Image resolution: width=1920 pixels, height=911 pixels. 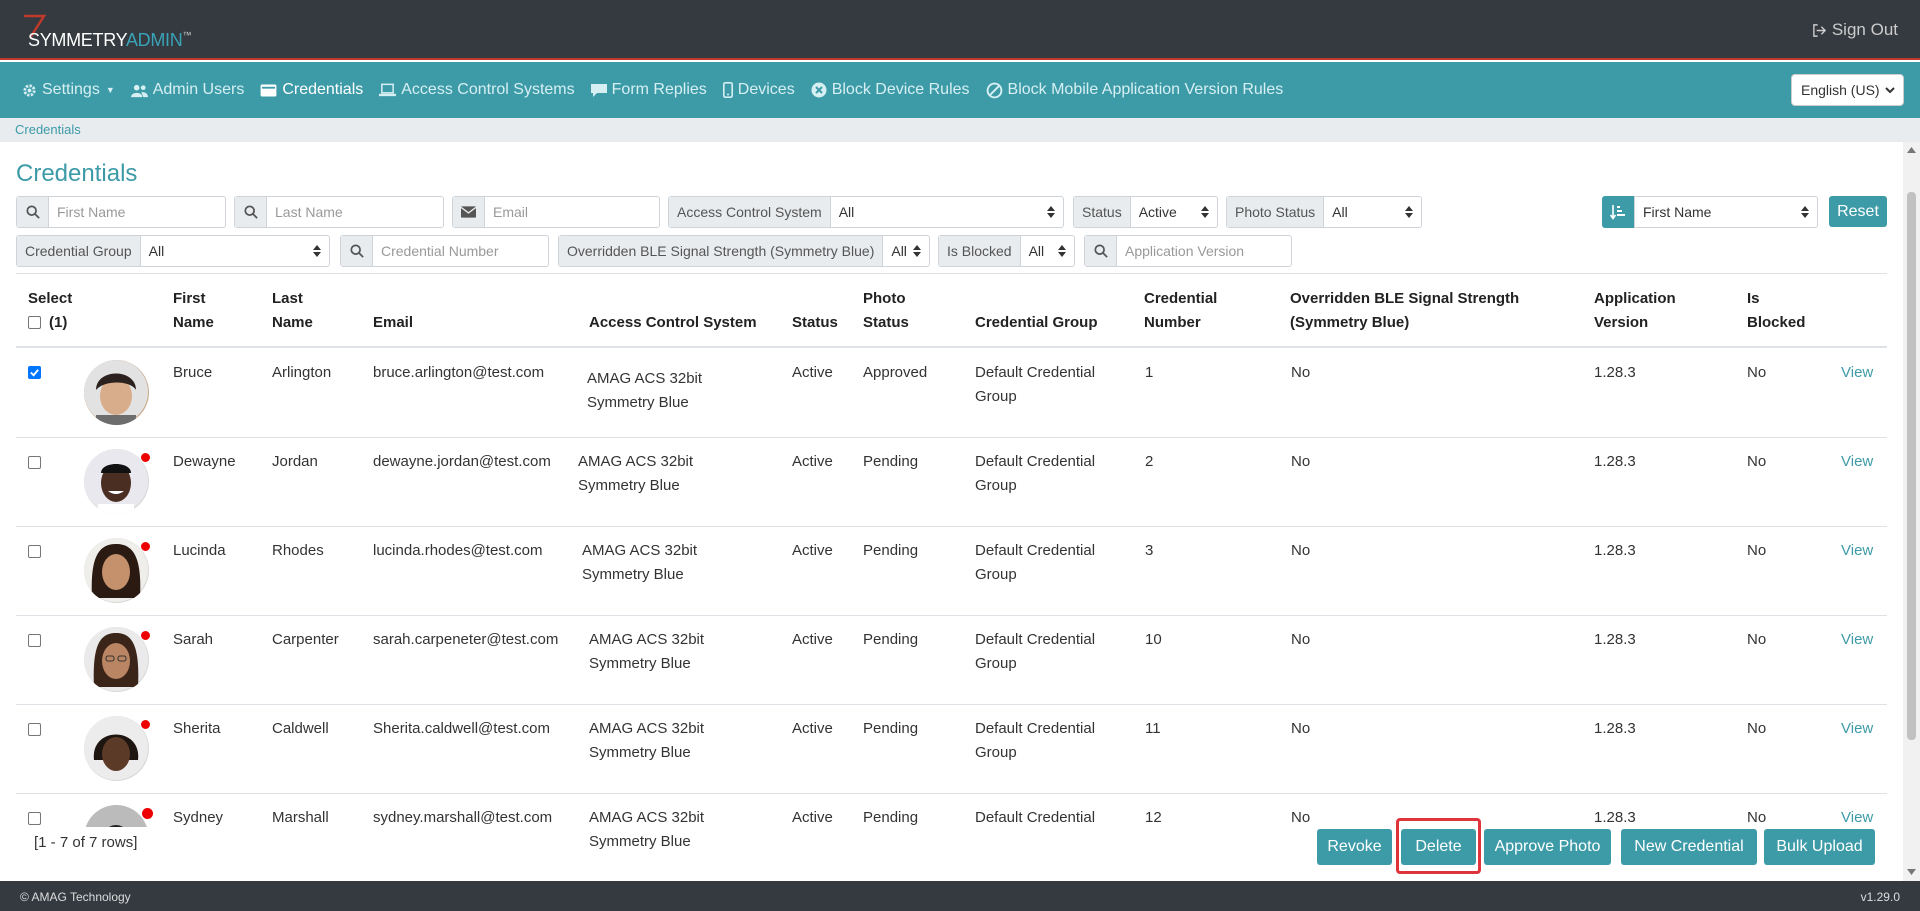 I want to click on col-credential-number: Credential Number, so click(x=1181, y=310).